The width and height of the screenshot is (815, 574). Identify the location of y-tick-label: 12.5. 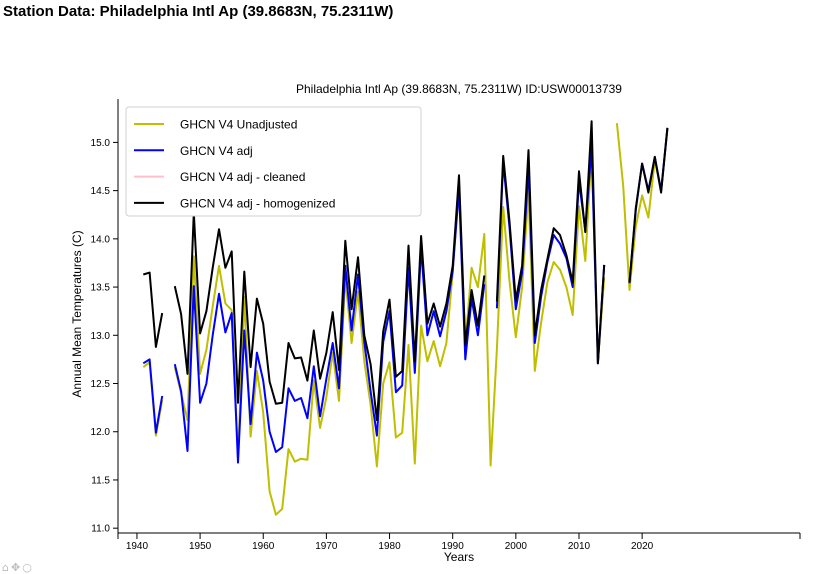
(101, 384).